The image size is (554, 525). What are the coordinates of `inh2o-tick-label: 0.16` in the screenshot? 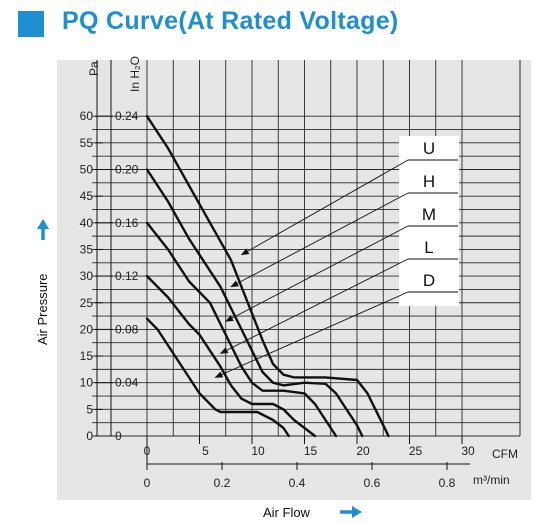 It's located at (127, 223).